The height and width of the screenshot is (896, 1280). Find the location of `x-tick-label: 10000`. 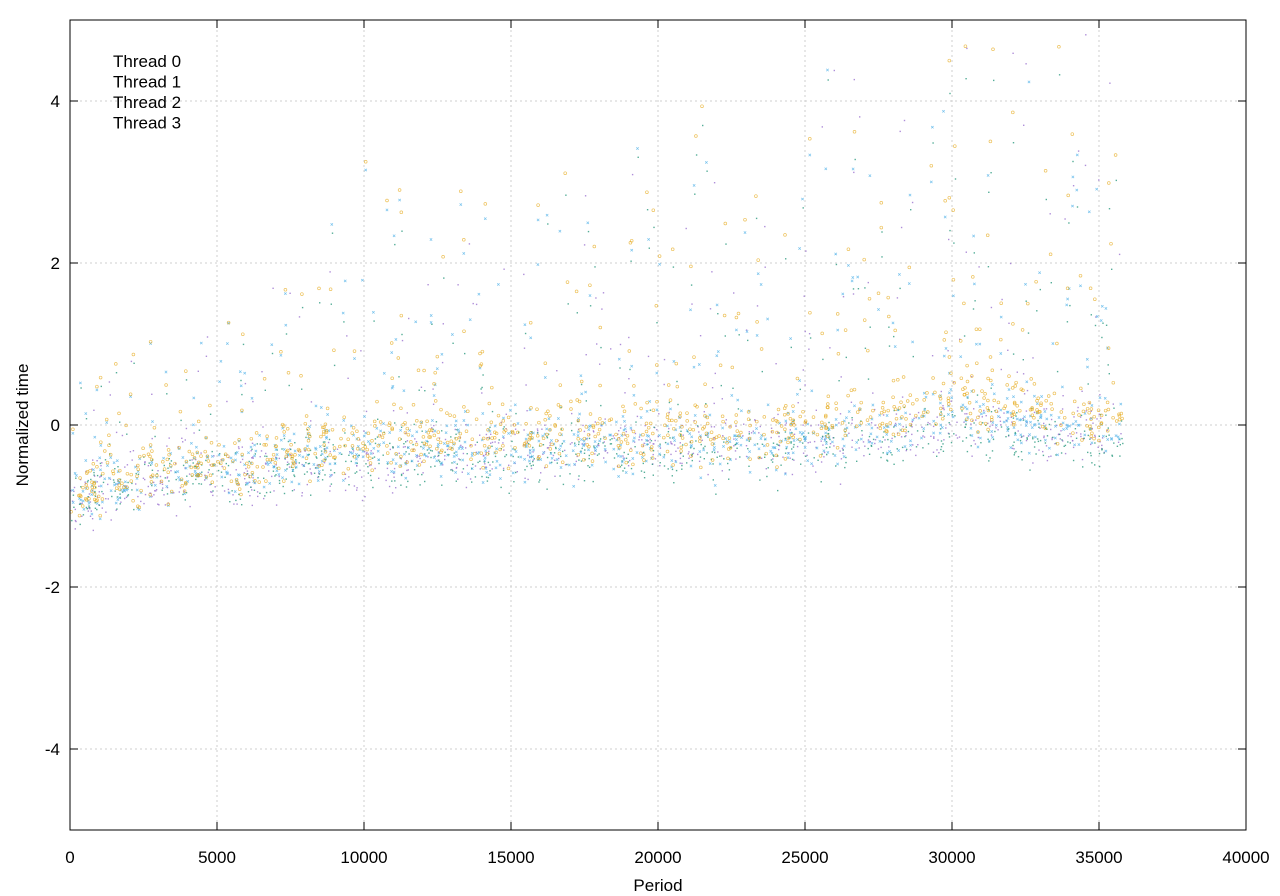

x-tick-label: 10000 is located at coordinates (363, 857).